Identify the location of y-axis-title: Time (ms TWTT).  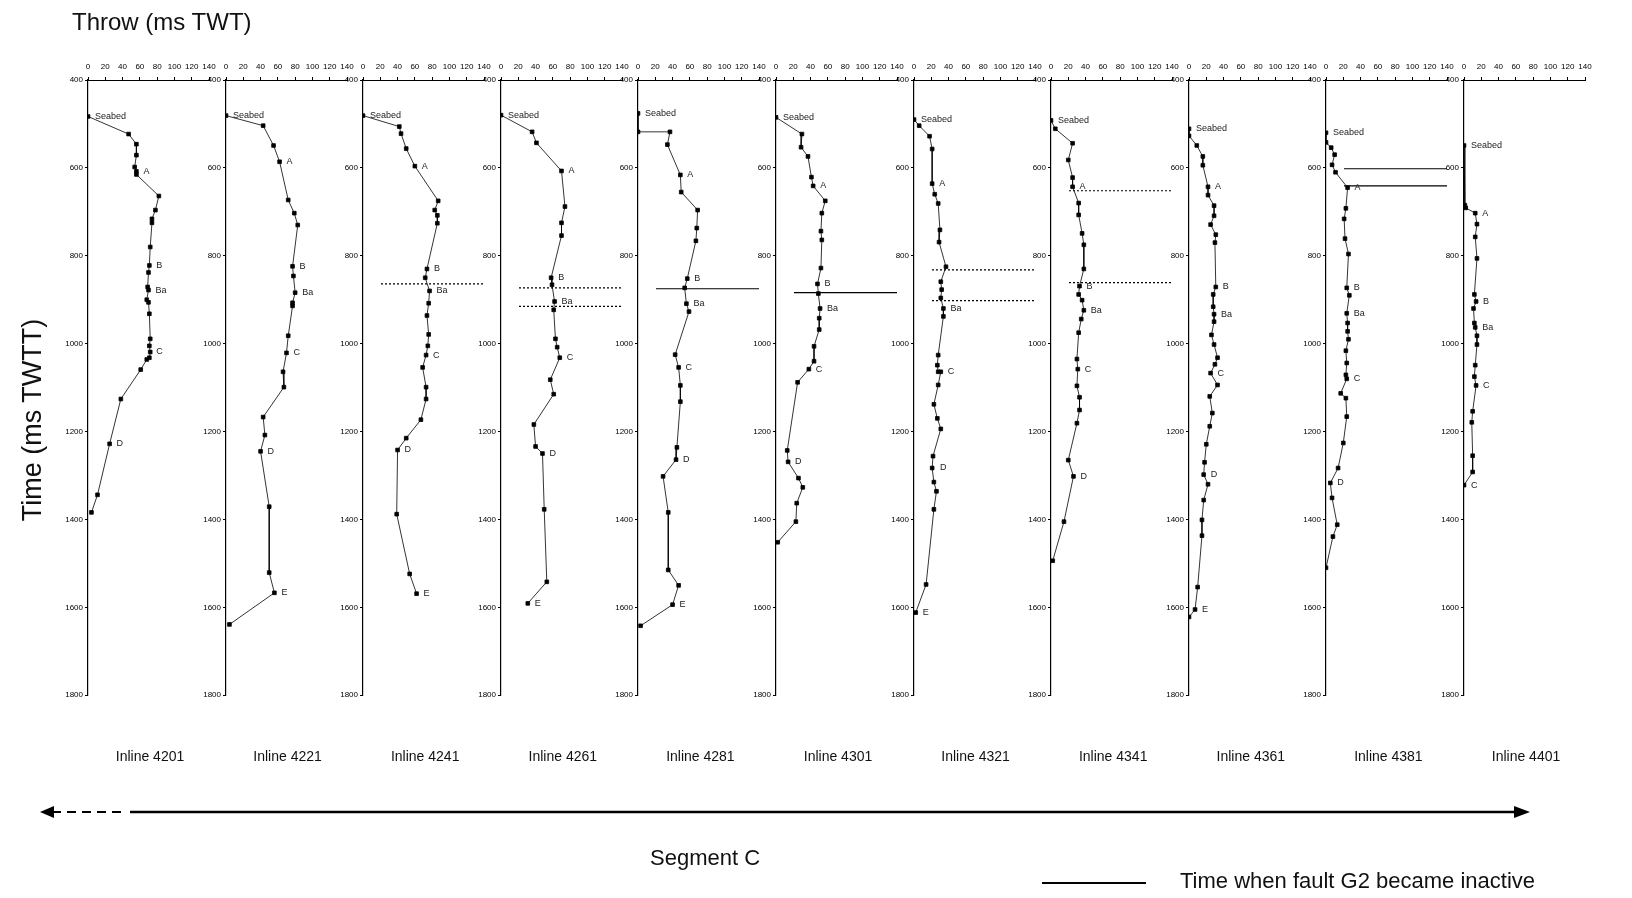
(32, 420).